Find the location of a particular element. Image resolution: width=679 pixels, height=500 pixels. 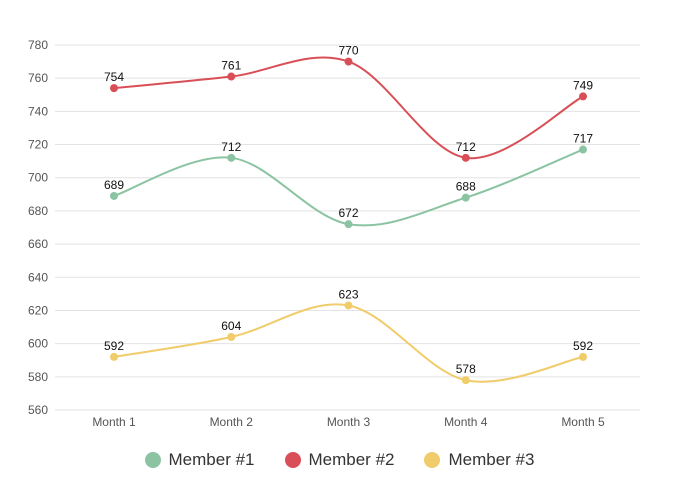

y-tick-label-780: 780 is located at coordinates (38, 45).